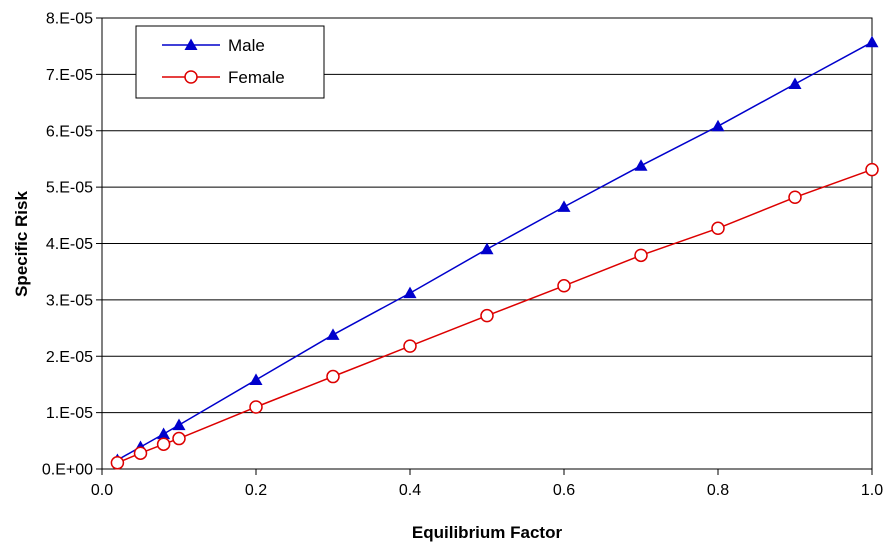 The image size is (889, 555). I want to click on legend: Male Female, so click(230, 62).